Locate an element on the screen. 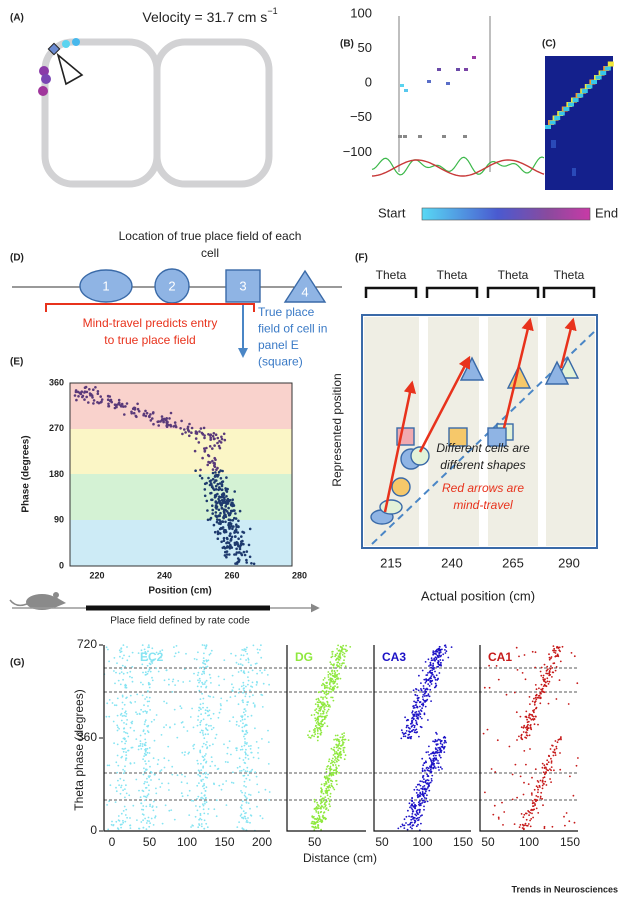 This screenshot has height=906, width=628. panel-label: (A) is located at coordinates (17, 18).